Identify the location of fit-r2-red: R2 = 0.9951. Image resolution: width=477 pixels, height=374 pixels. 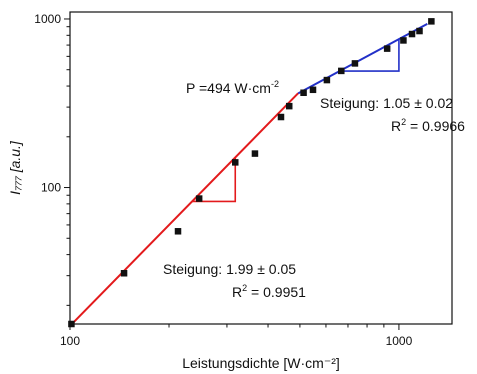
(269, 291).